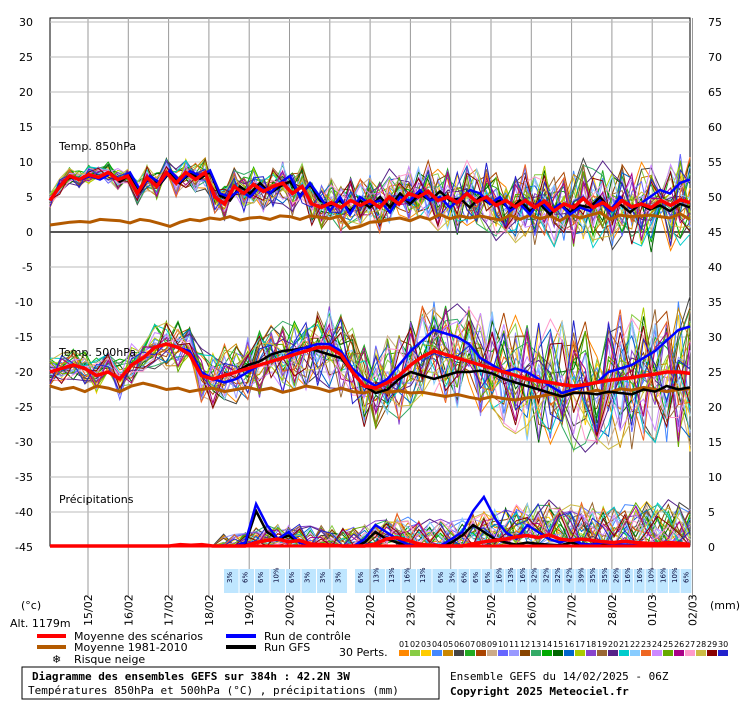 This screenshot has height=701, width=741. I want to click on left-tick-label: 5, so click(29, 197).